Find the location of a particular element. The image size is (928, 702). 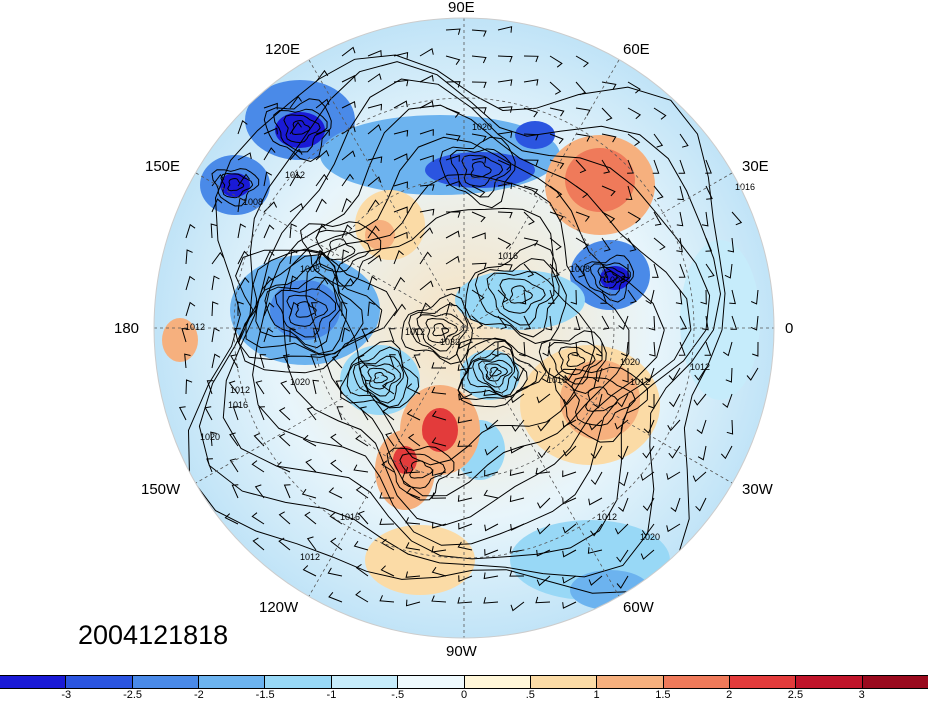

colorbar-tick-label: 3 is located at coordinates (861, 695).